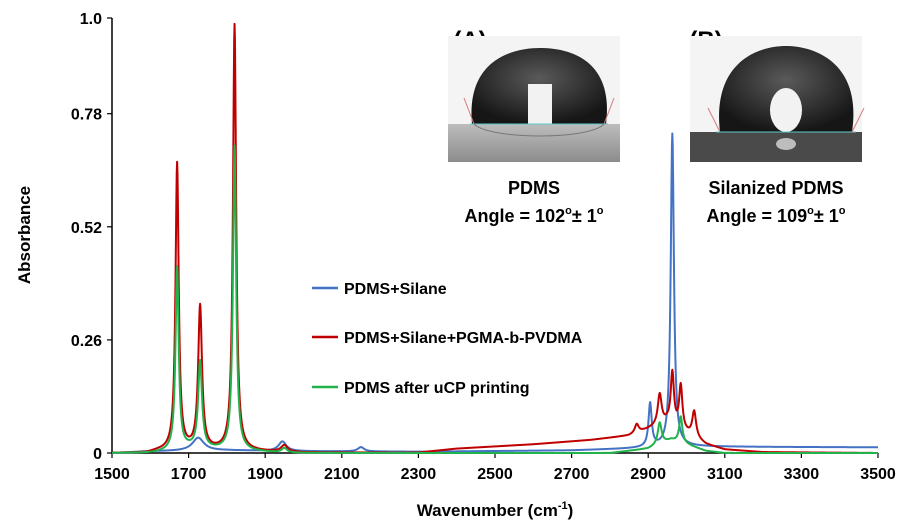 This screenshot has width=908, height=528. What do you see at coordinates (714, 120) in the screenshot?
I see `inset-b-tangent-left` at bounding box center [714, 120].